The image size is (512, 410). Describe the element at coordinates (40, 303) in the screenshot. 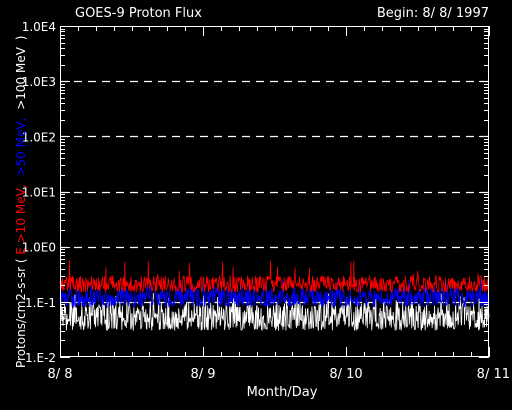

I see `y-tick-label: 1.E-1` at that location.